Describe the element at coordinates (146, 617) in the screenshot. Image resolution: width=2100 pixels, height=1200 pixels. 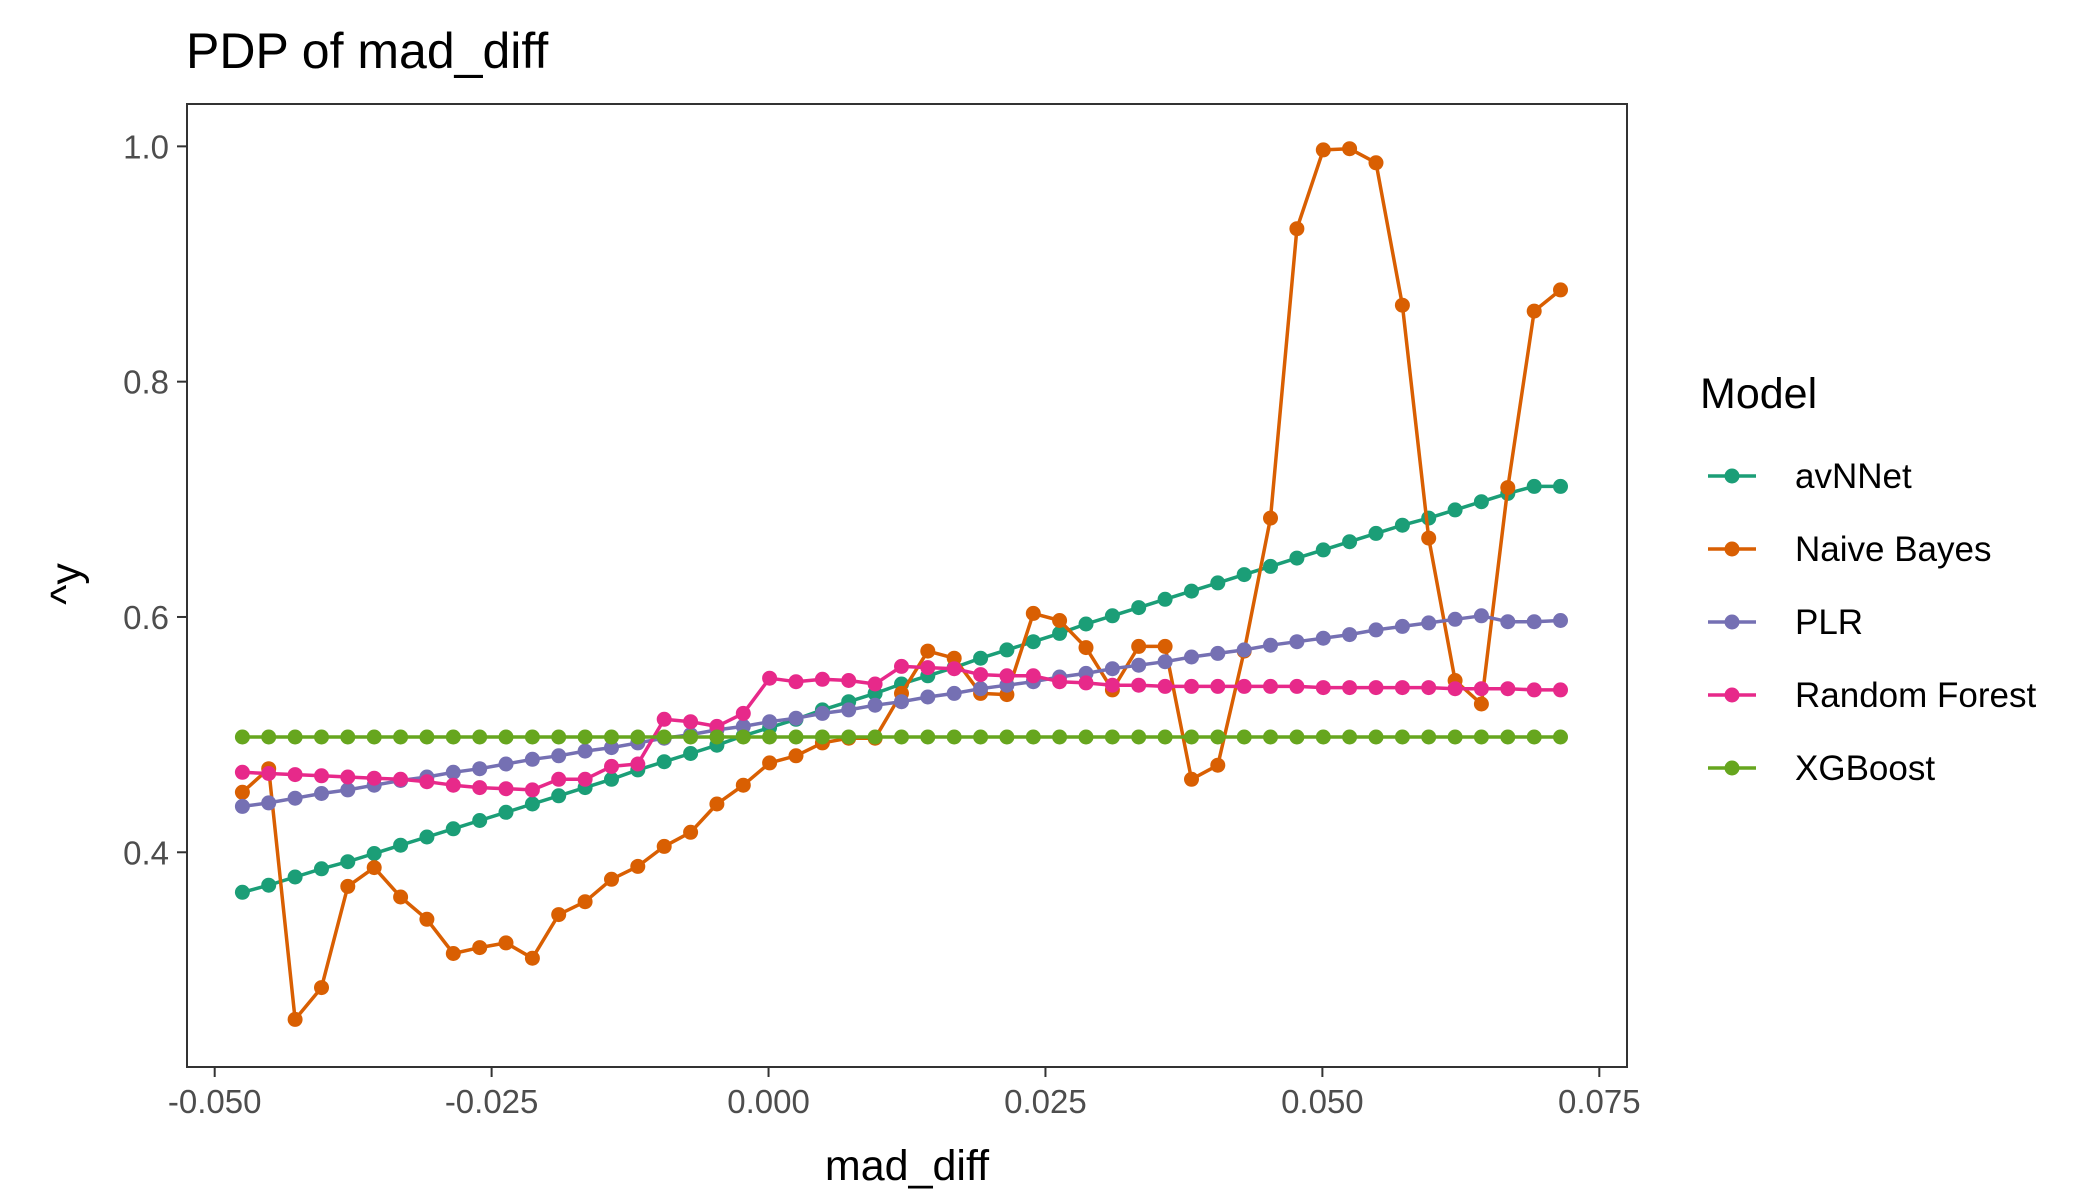
I see `y-tick-label: 0.6` at that location.